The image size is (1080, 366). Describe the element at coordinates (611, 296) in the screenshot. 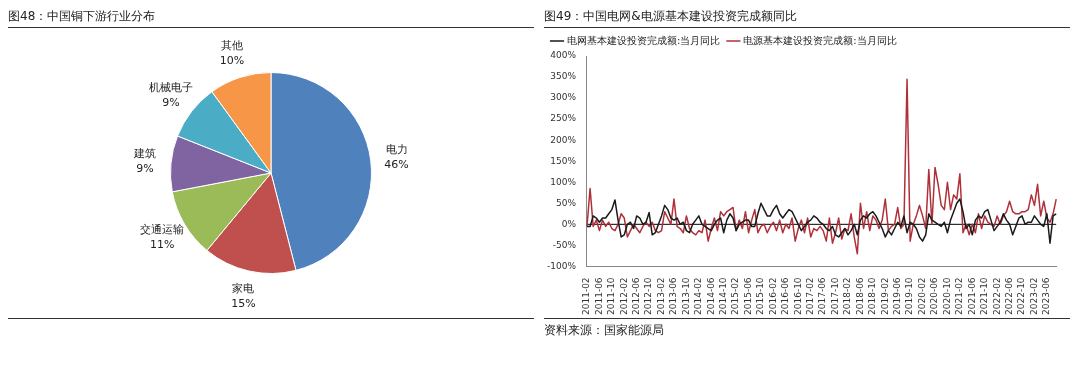

I see `x-tick-label: 2011-10` at that location.